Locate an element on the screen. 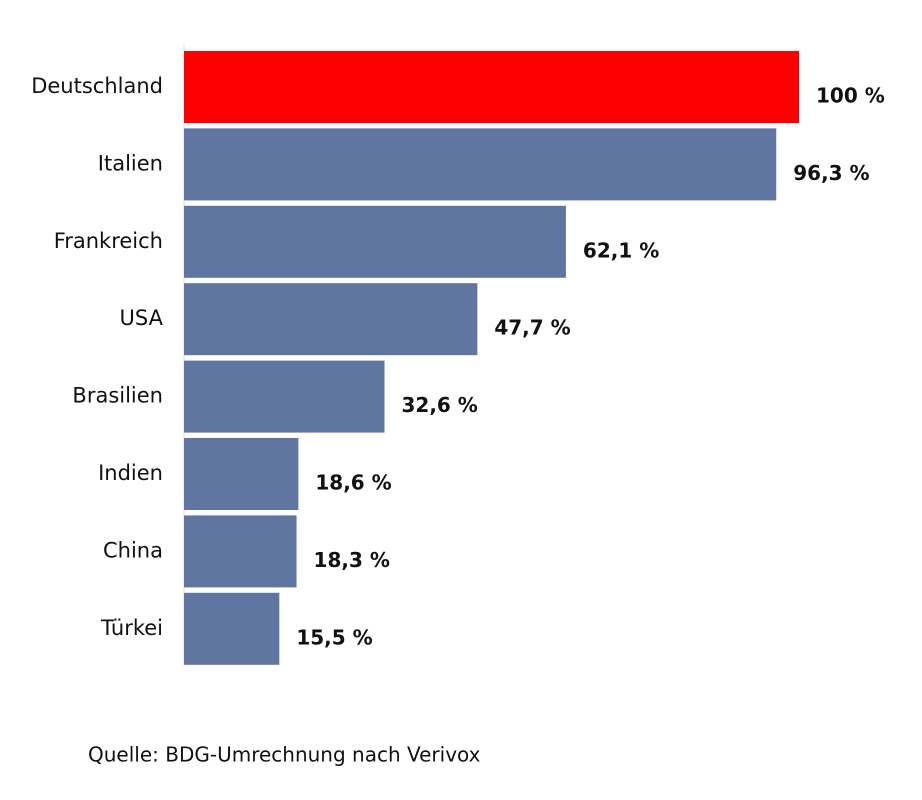 The image size is (922, 800). y-tick-label: Italien is located at coordinates (130, 163).